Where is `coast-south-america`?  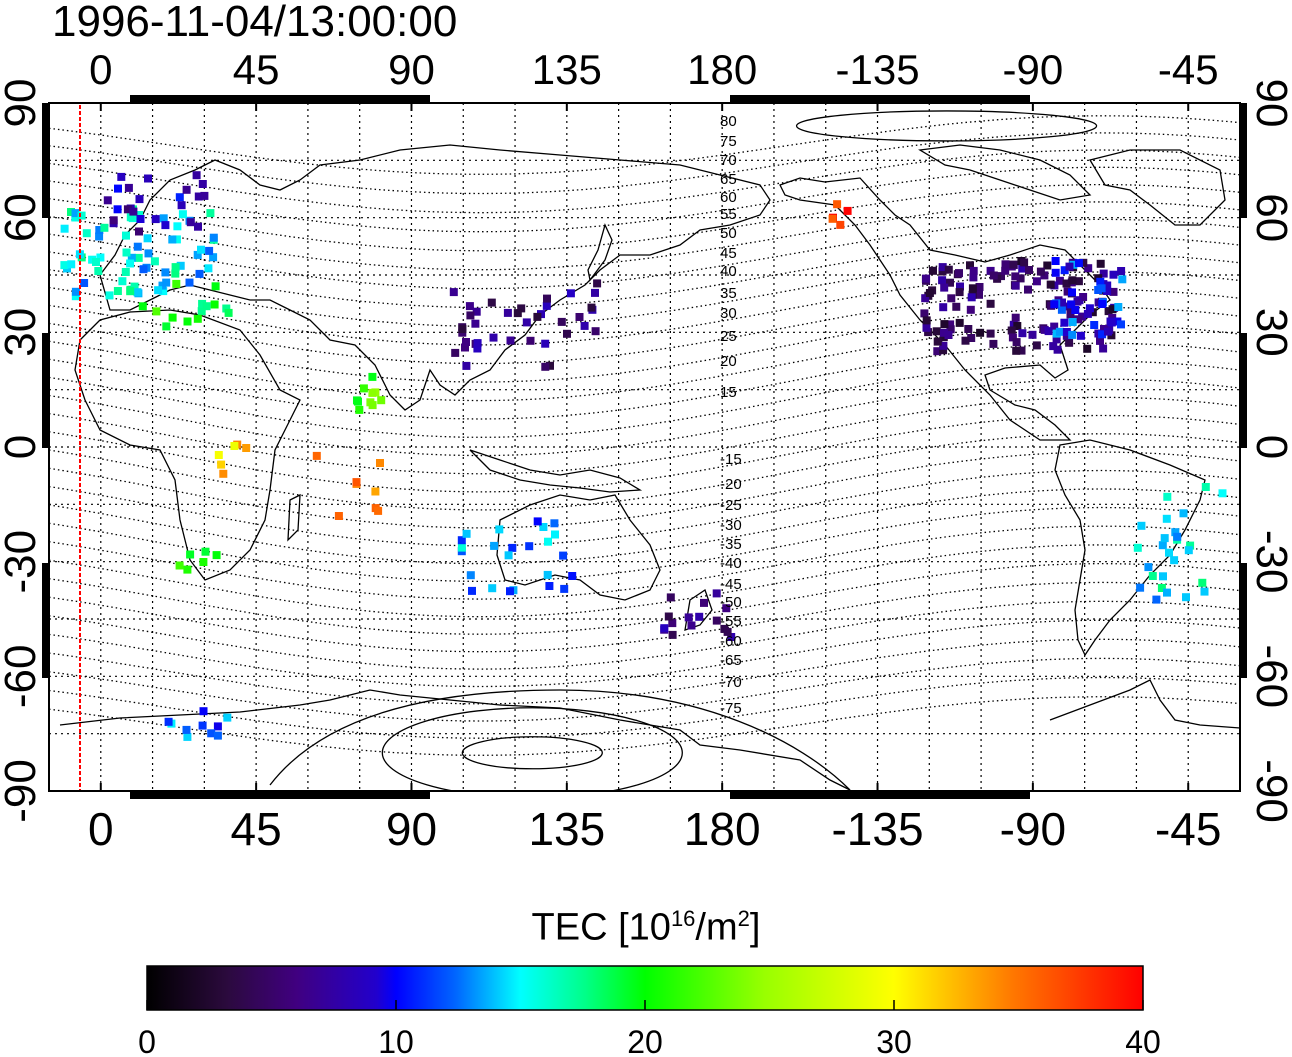 coast-south-america is located at coordinates (1130, 548).